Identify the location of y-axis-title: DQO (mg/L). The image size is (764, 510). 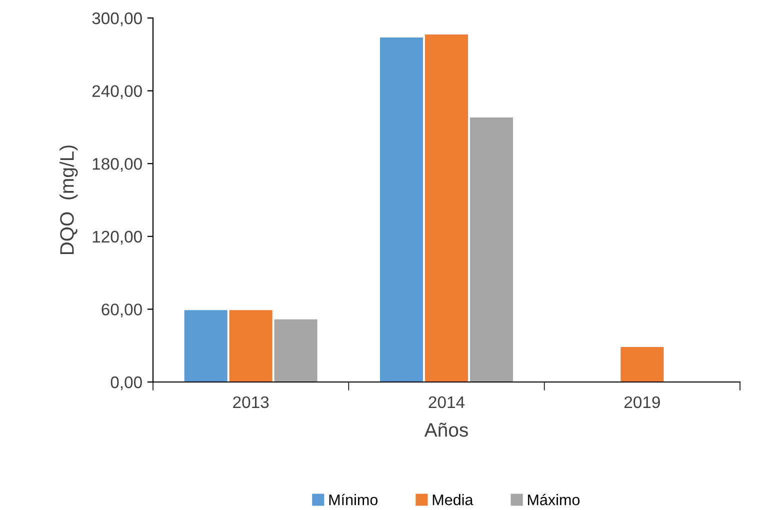
(69, 200).